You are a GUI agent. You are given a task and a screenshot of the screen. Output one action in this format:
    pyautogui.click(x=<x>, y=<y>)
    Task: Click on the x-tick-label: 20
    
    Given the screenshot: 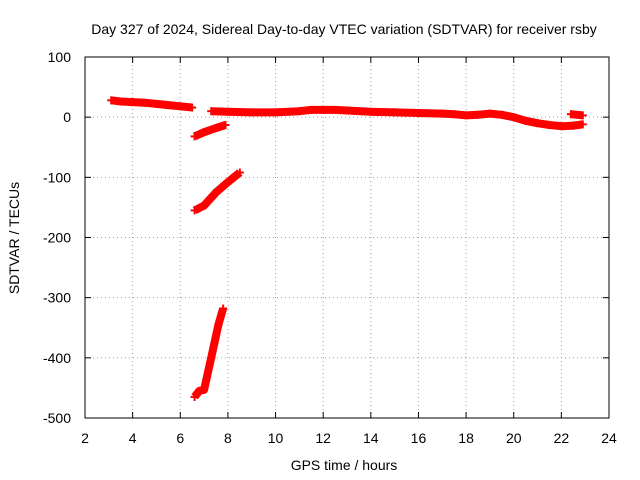 What is the action you would take?
    pyautogui.click(x=514, y=438)
    